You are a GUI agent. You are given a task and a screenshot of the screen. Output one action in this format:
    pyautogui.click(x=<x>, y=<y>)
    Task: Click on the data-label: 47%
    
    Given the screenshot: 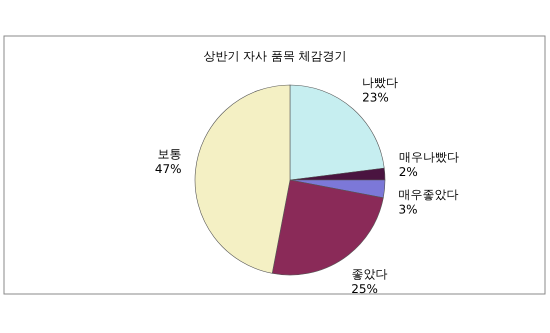 What is the action you would take?
    pyautogui.click(x=168, y=169)
    